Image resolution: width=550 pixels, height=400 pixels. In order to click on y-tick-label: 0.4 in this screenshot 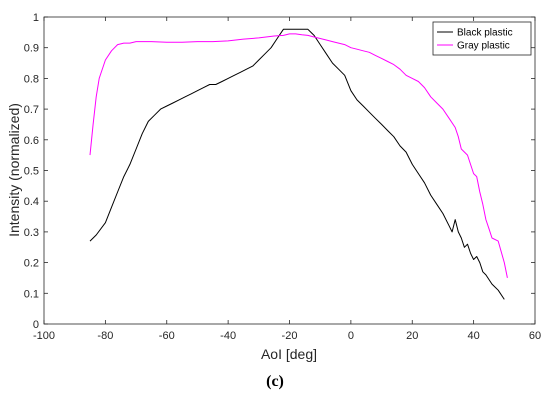, I will do `click(31, 202)`.